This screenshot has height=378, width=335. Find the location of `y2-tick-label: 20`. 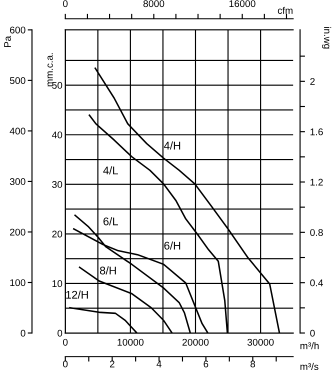

y2-tick-label: 20 is located at coordinates (57, 234).